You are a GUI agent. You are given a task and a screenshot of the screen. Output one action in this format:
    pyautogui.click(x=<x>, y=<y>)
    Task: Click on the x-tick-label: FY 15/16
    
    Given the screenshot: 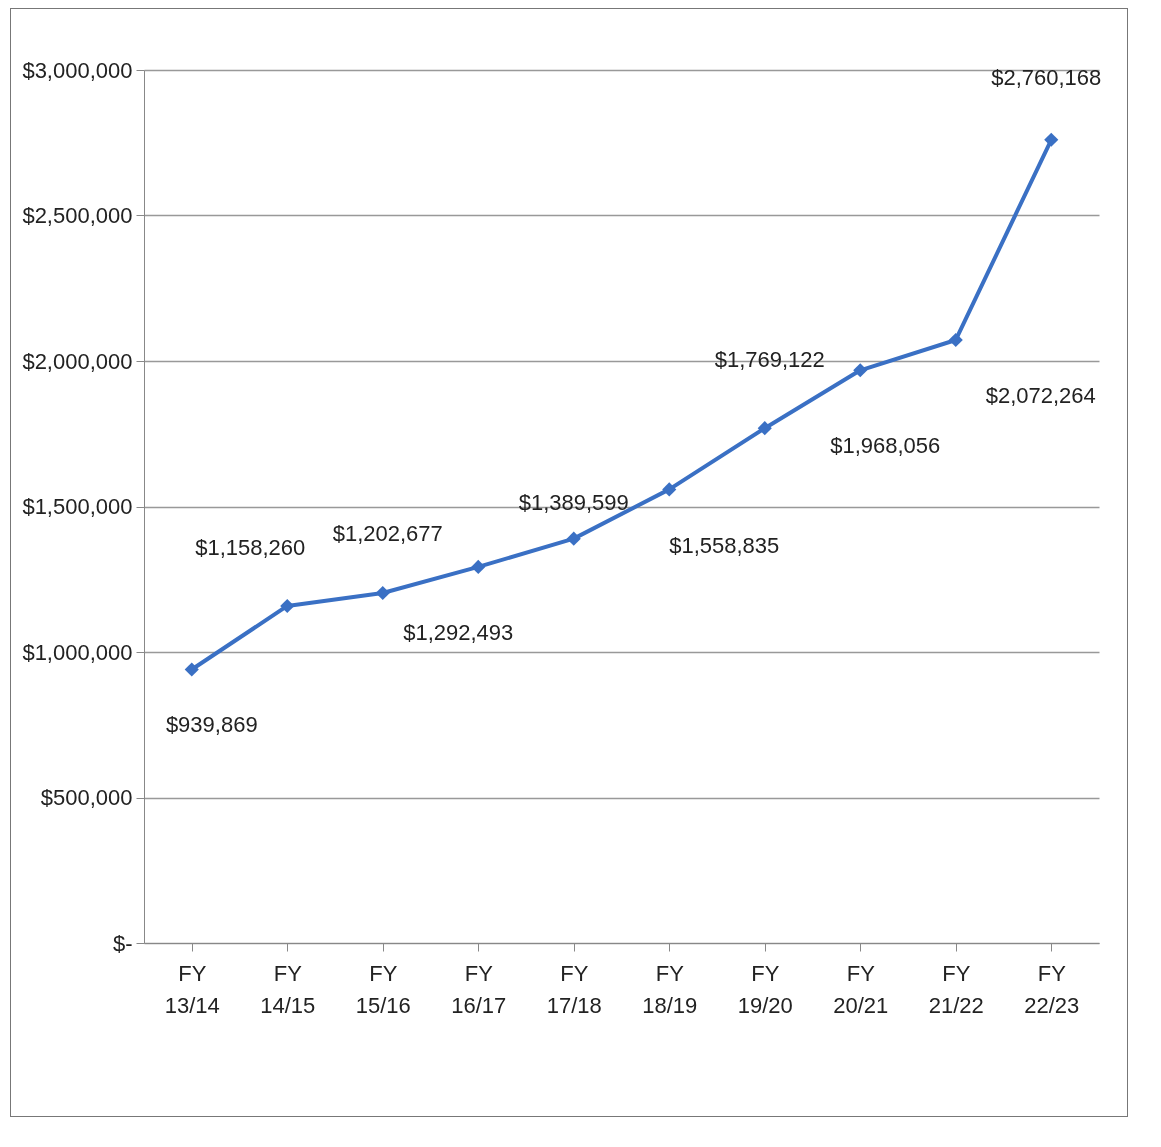 What is the action you would take?
    pyautogui.click(x=383, y=989)
    